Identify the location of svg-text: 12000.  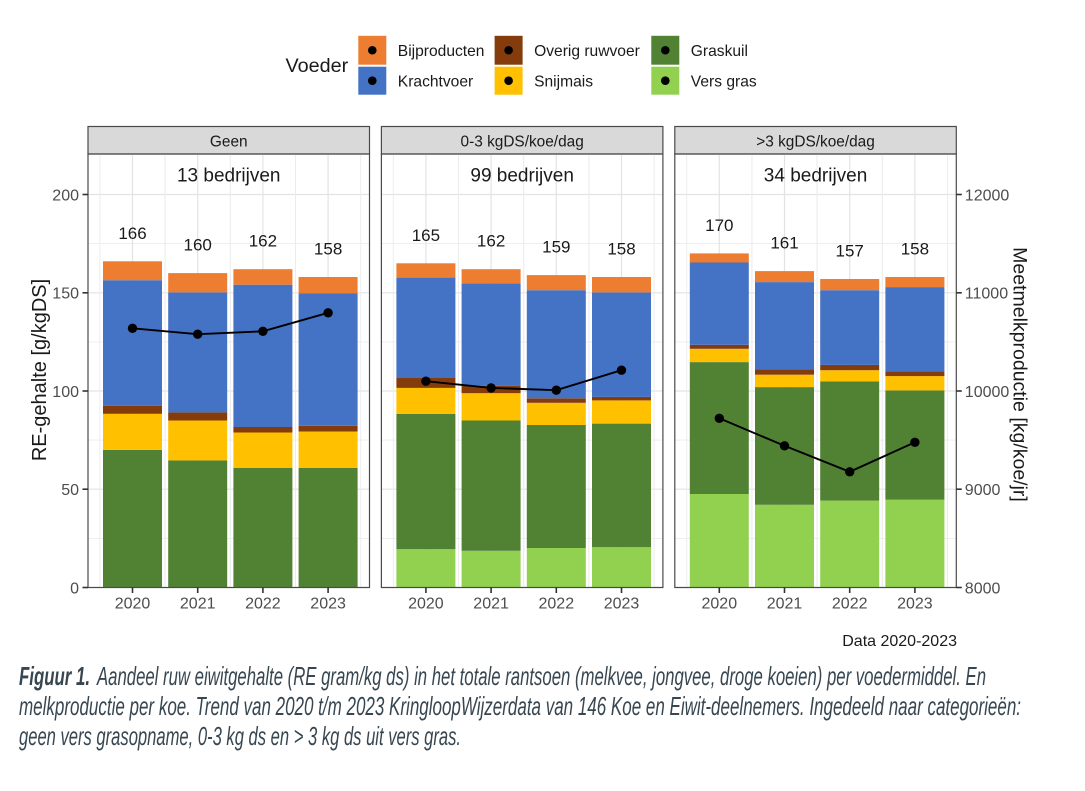
(987, 195).